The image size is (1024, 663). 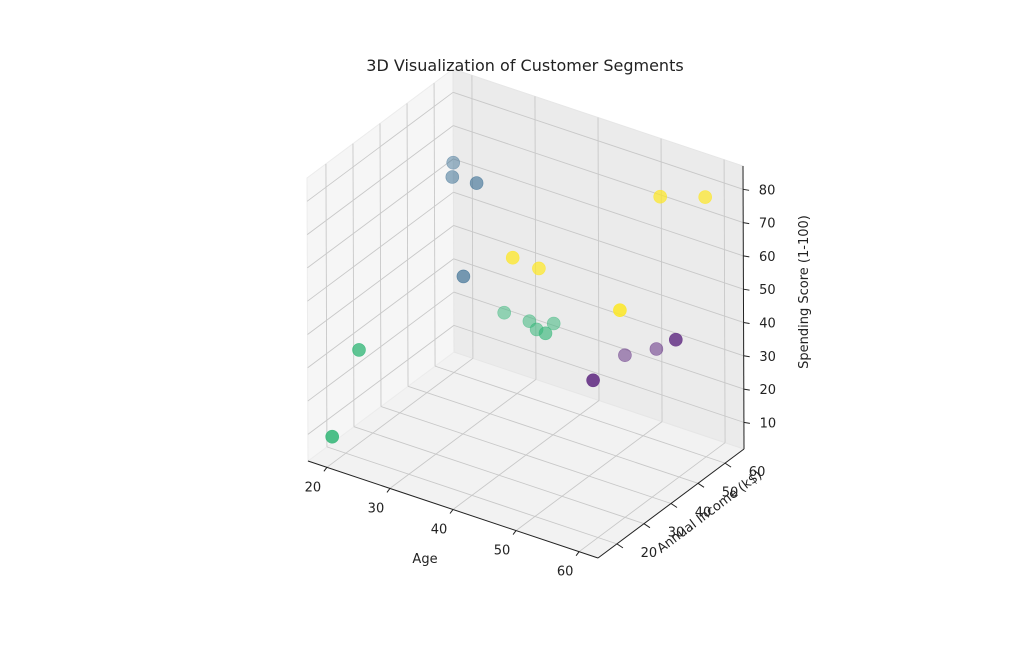 I want to click on z-tick-label: 50, so click(x=767, y=290).